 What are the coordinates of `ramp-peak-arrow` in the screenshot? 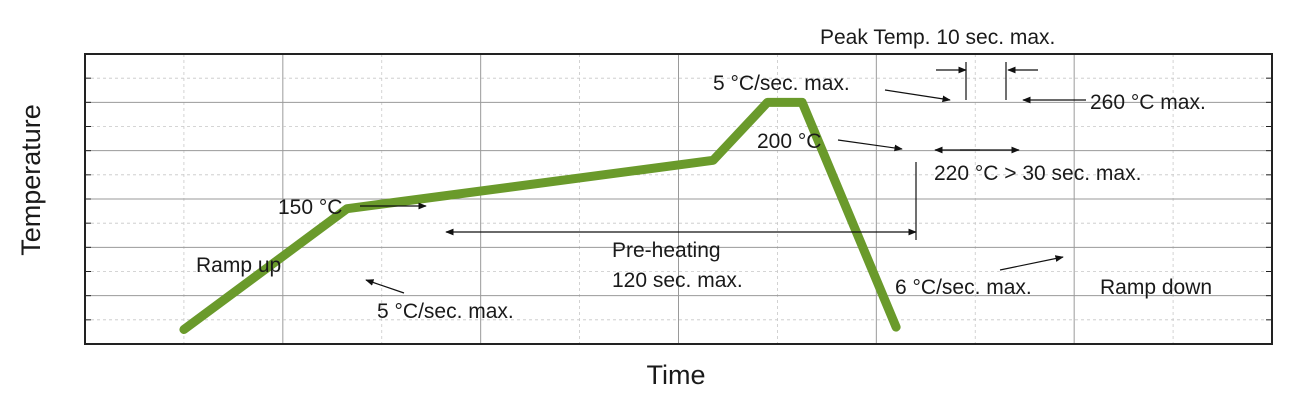 It's located at (917, 96).